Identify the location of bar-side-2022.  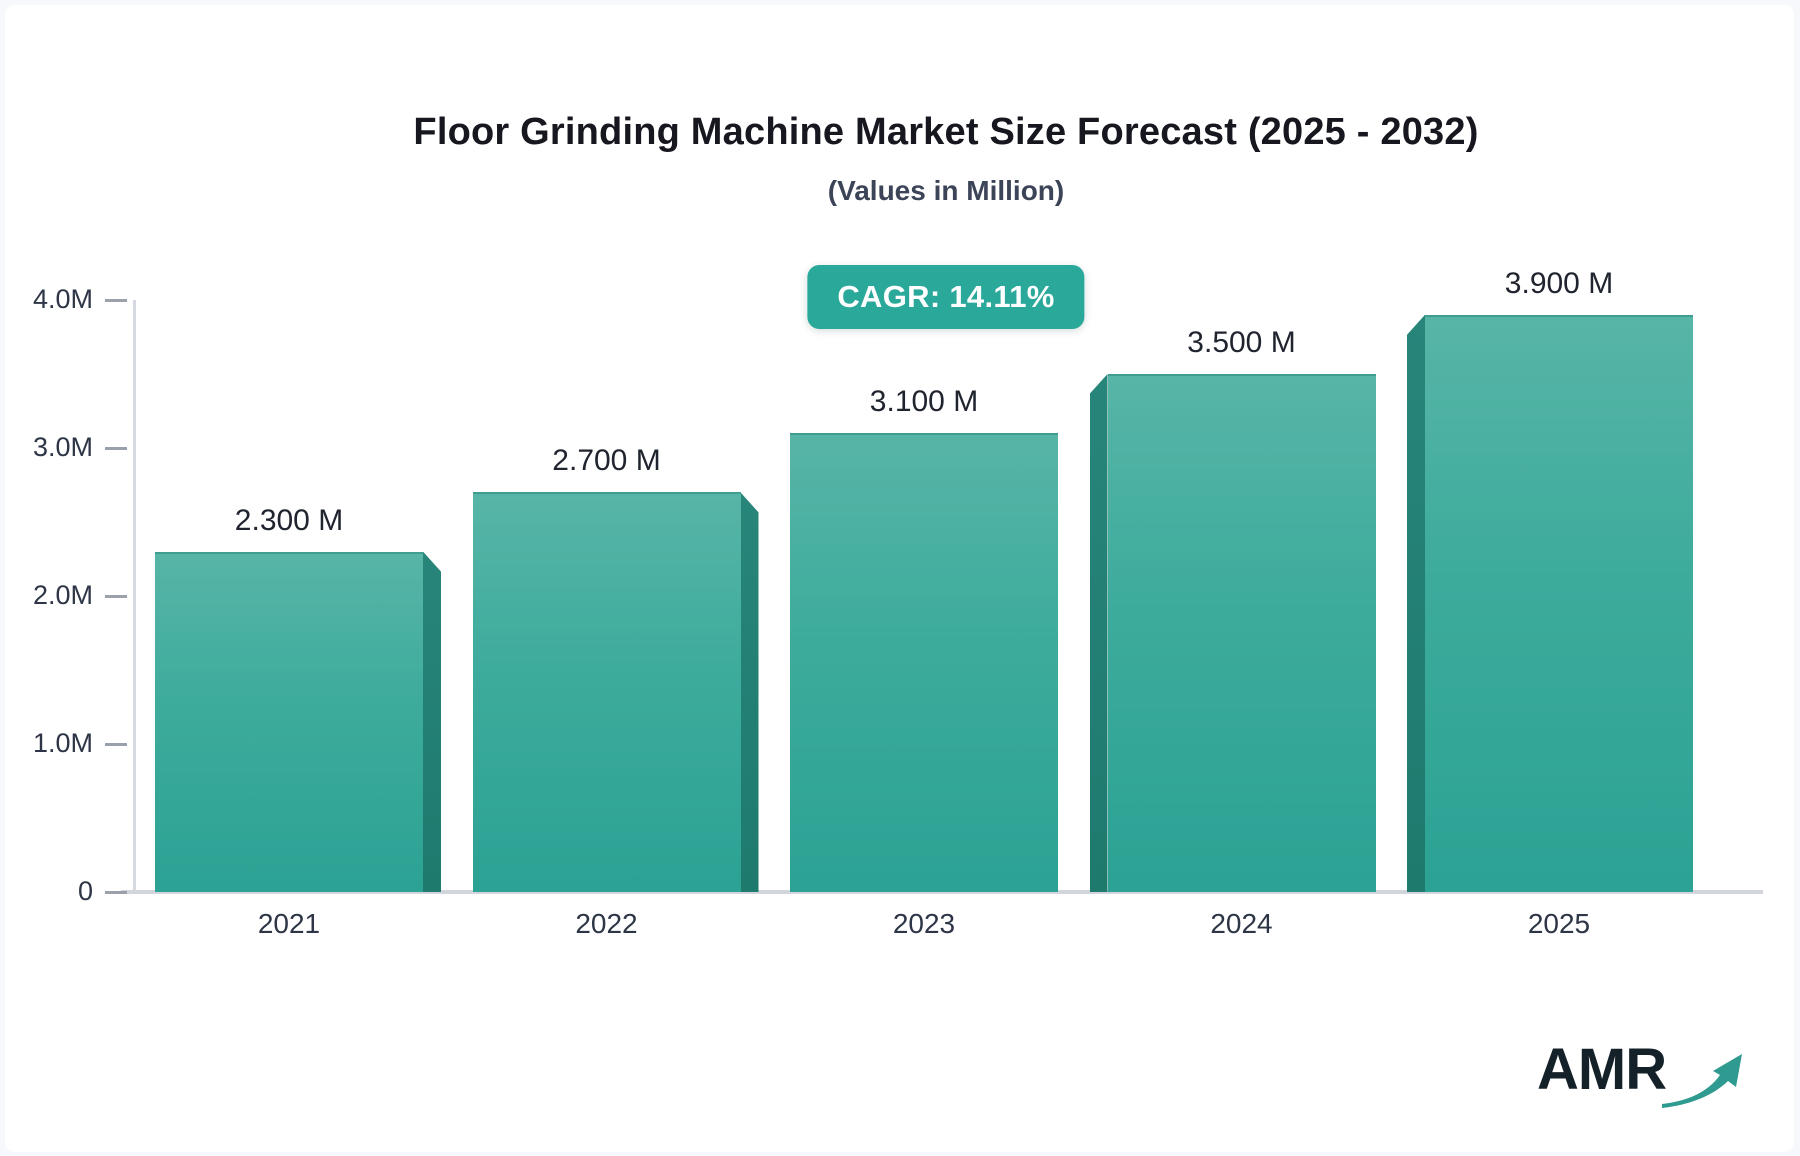
(749, 692).